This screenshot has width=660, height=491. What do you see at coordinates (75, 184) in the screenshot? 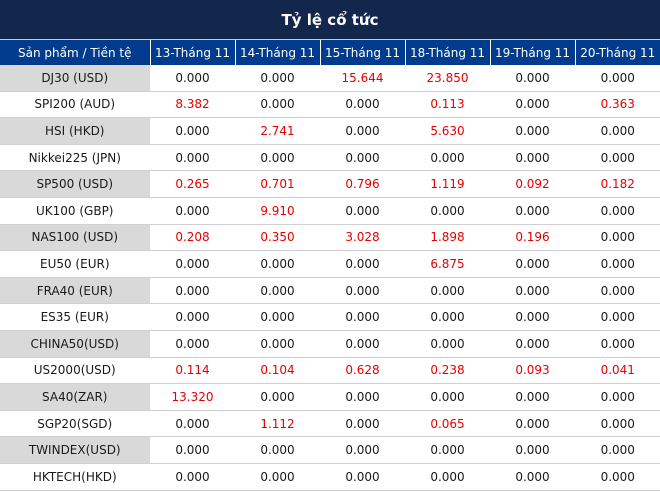
I see `product-cell: SP500 (USD)` at bounding box center [75, 184].